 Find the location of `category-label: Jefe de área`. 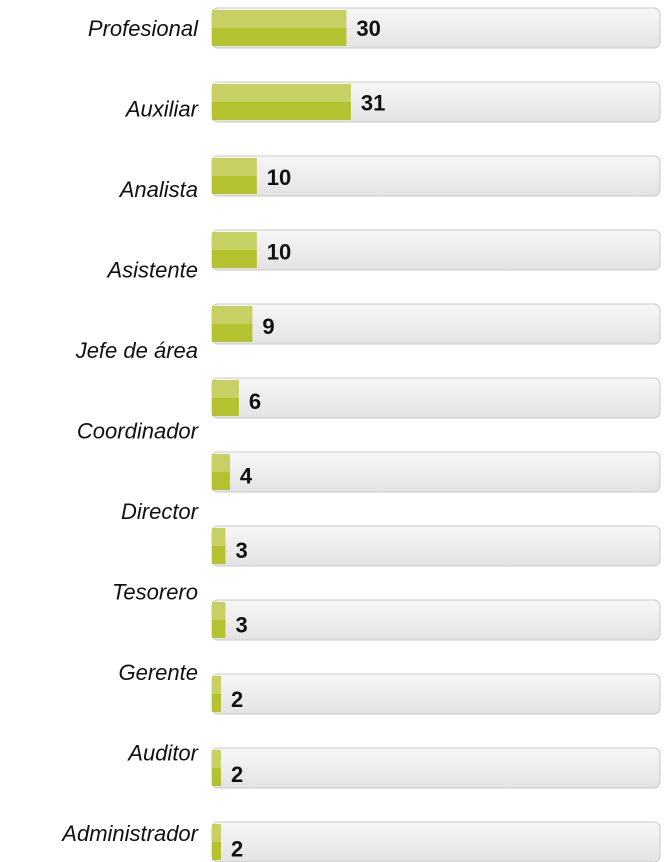

category-label: Jefe de área is located at coordinates (136, 350).